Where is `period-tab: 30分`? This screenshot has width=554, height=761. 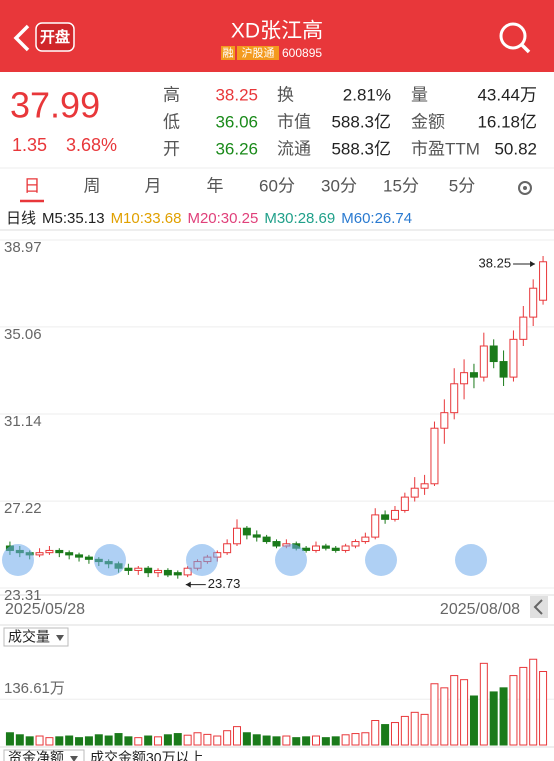 period-tab: 30分 is located at coordinates (339, 185).